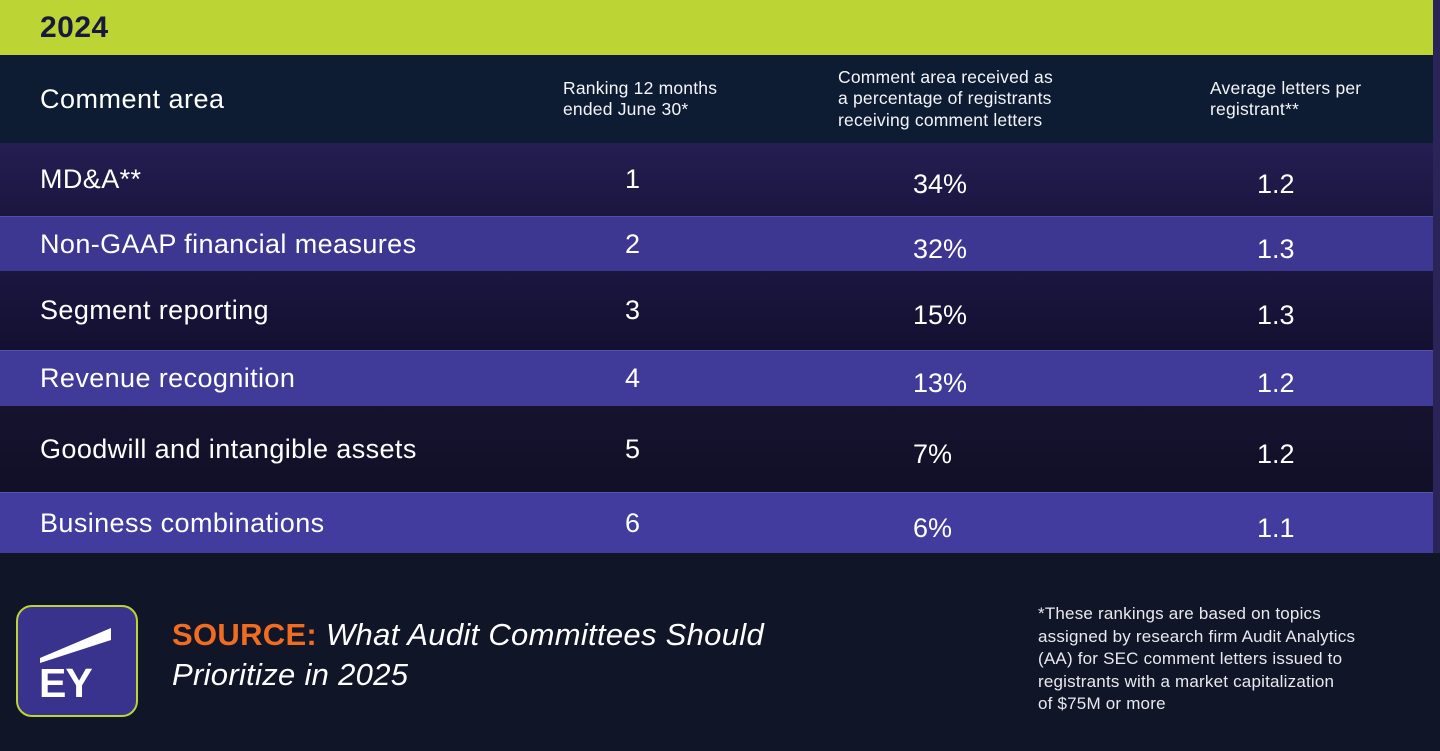 The width and height of the screenshot is (1440, 751). I want to click on row-percentage-value: 32%, so click(940, 248).